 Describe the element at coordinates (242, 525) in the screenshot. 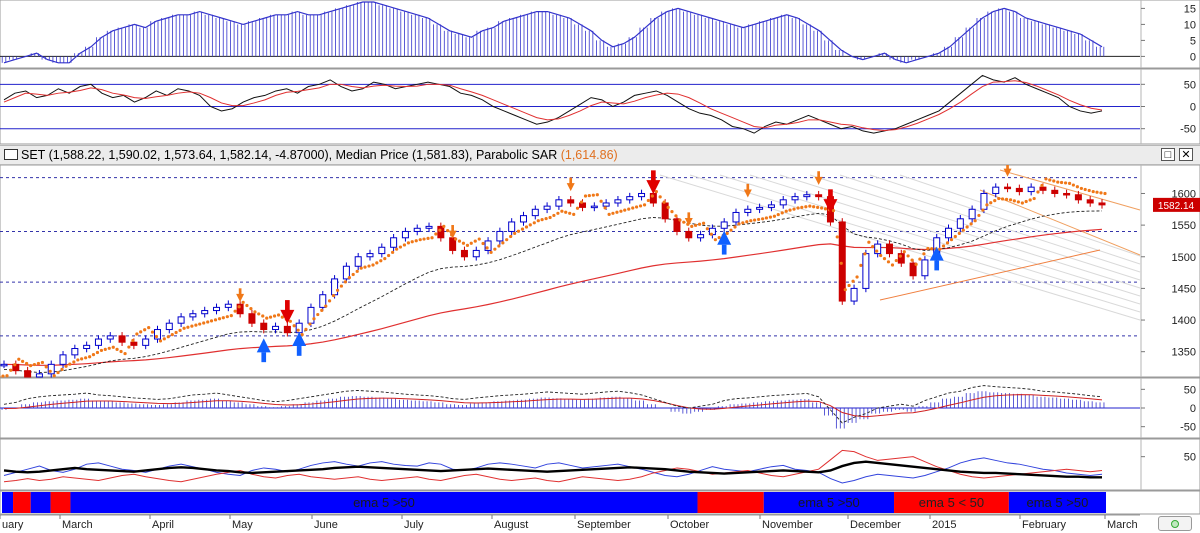

I see `month-label: May` at that location.